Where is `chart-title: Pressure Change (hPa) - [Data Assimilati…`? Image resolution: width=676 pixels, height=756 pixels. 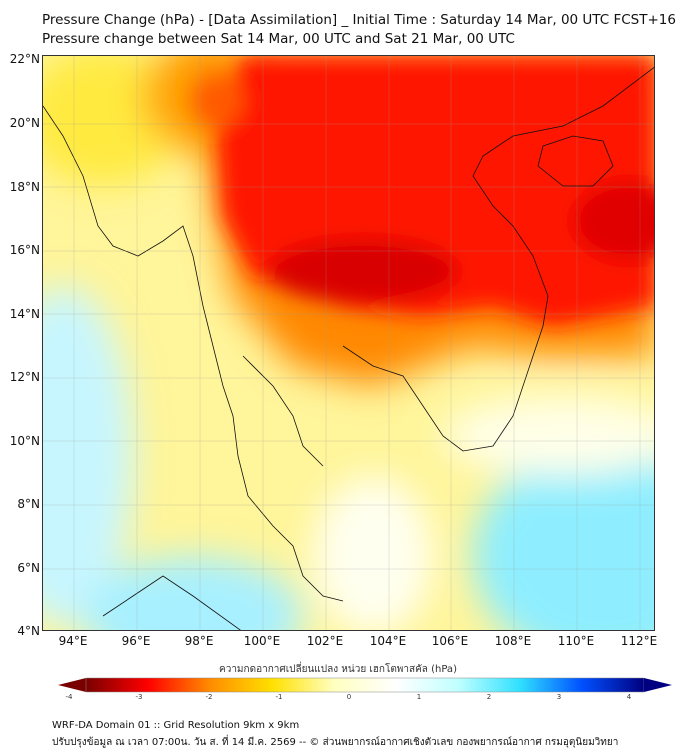
chart-title: Pressure Change (hPa) - [Data Assimilati… is located at coordinates (359, 20).